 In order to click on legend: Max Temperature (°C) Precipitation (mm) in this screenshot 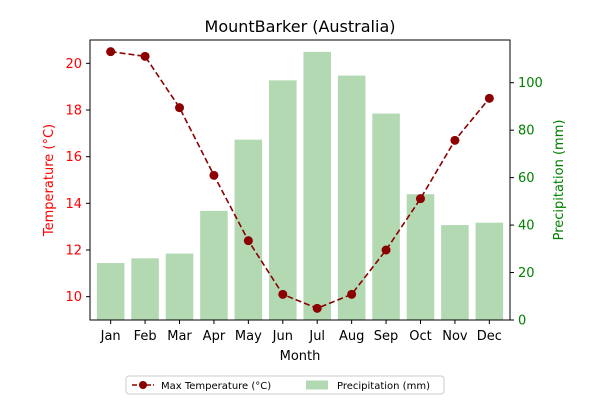, I will do `click(285, 385)`.